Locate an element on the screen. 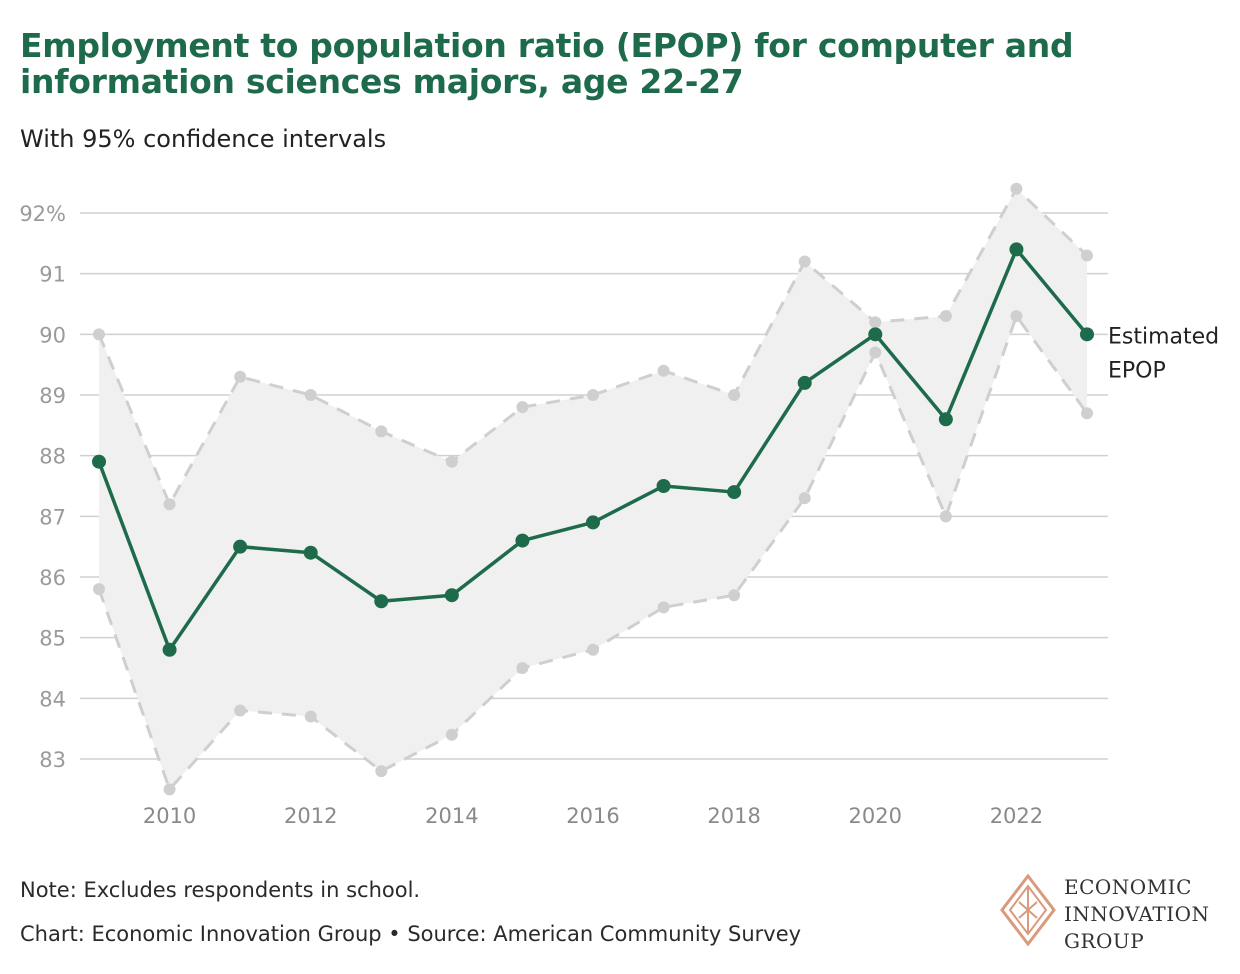 This screenshot has height=974, width=1240. estimate-point-2023 is located at coordinates (1087, 334).